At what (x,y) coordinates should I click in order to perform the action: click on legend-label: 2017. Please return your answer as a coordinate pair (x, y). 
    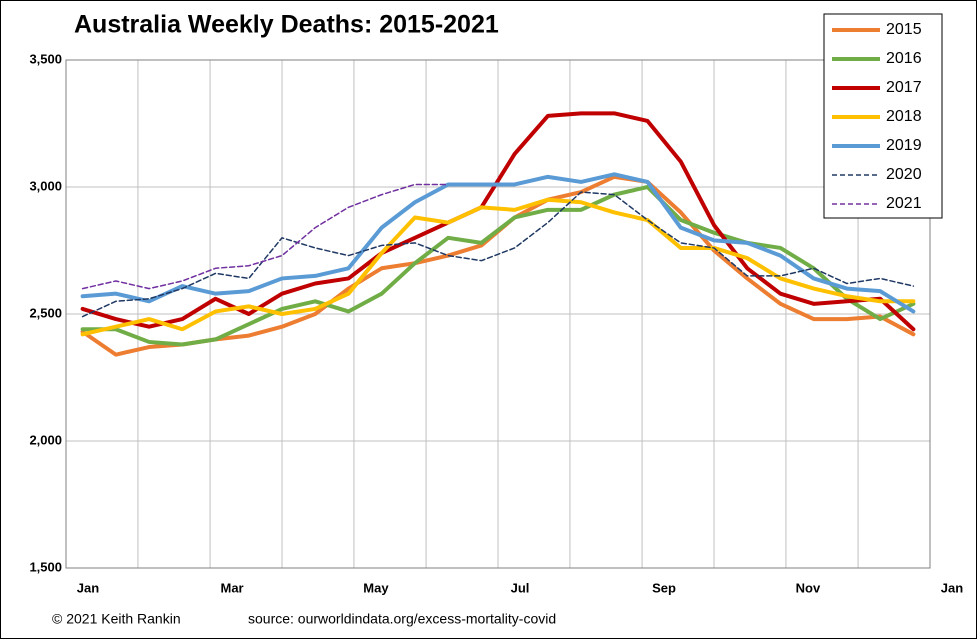
    Looking at the image, I should click on (904, 87).